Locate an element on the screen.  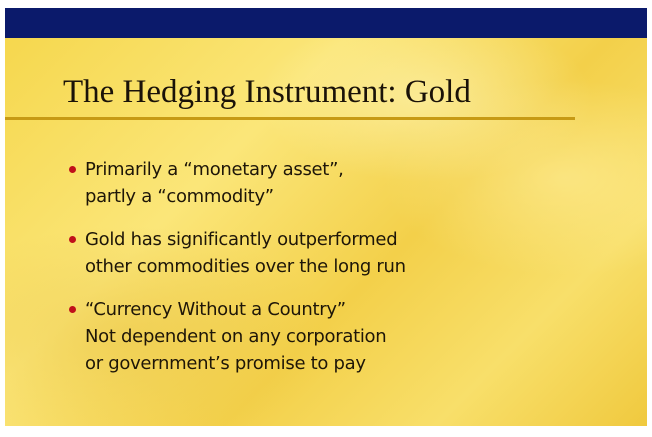
bullet-text: or government’s promise to pay is located at coordinates (225, 363).